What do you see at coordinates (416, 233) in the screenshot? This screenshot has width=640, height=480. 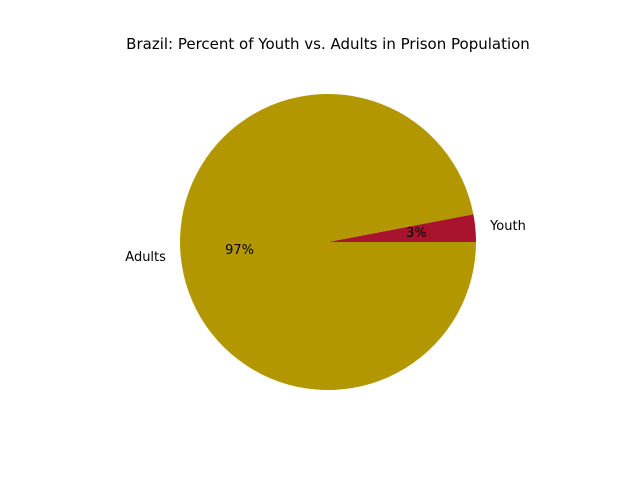 I see `slice-percent-youth: 3%` at bounding box center [416, 233].